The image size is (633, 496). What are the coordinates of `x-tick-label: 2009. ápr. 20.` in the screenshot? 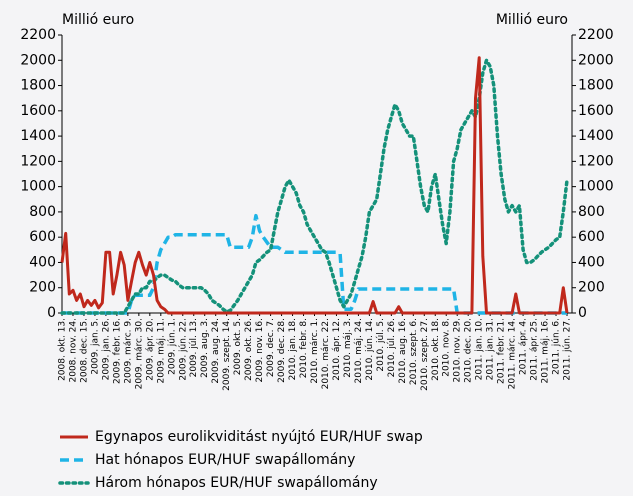 It's located at (150, 349).